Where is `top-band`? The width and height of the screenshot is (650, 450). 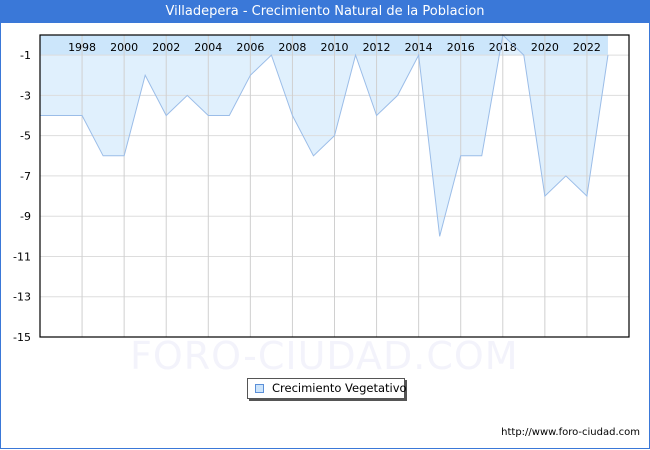
top-band is located at coordinates (324, 45).